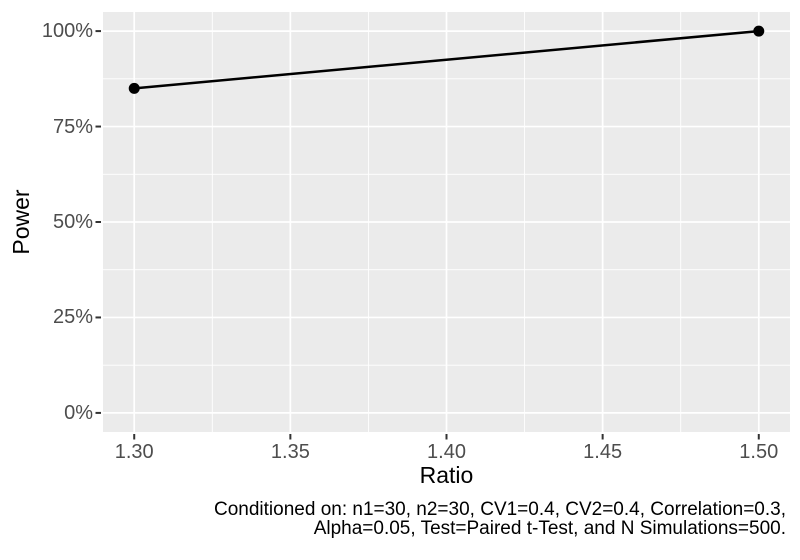  I want to click on y-tick-label: 0%, so click(78, 412).